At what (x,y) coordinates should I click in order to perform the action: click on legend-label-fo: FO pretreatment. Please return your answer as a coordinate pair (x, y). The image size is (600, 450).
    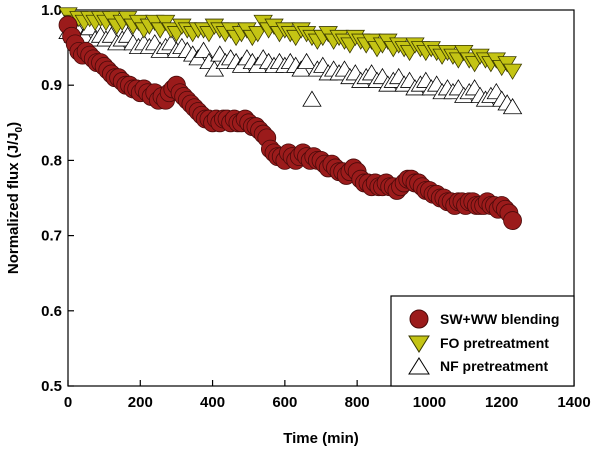
    Looking at the image, I should click on (494, 343).